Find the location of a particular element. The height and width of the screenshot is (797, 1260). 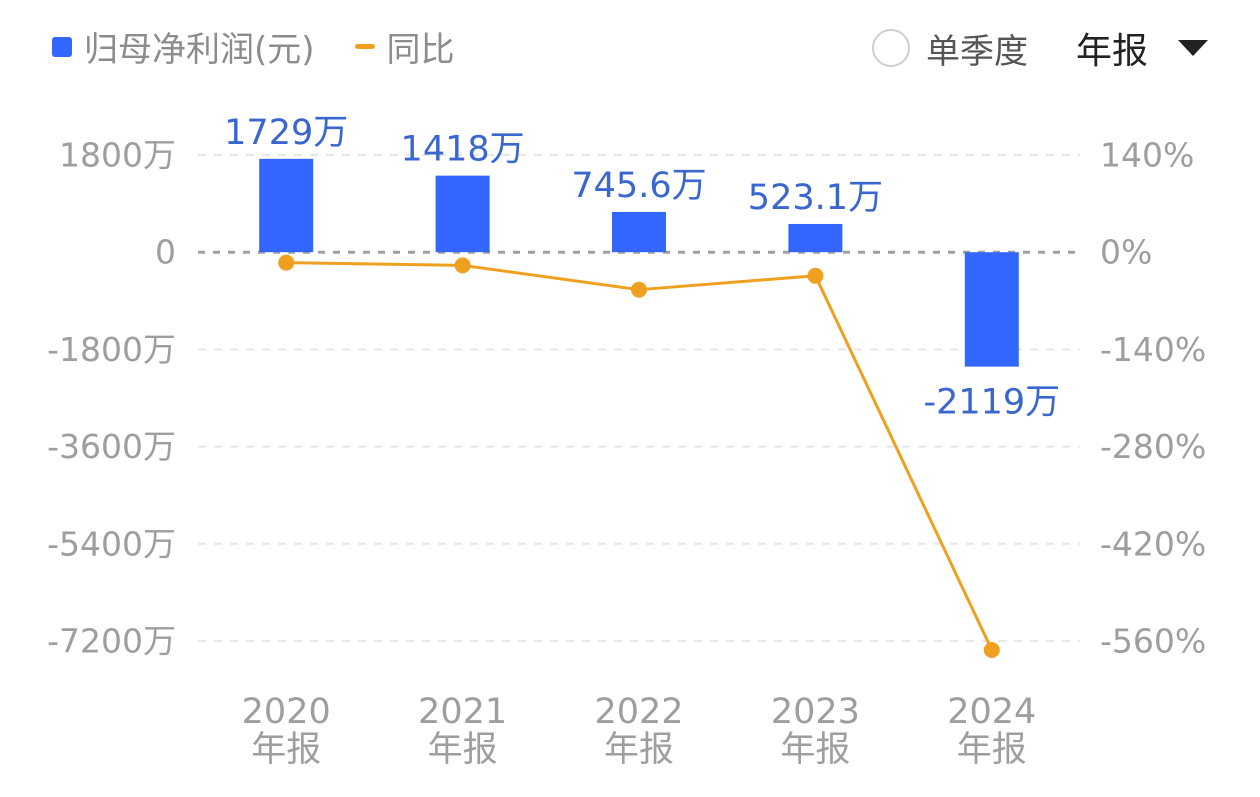

period-dropdown: 年报 is located at coordinates (1142, 48).